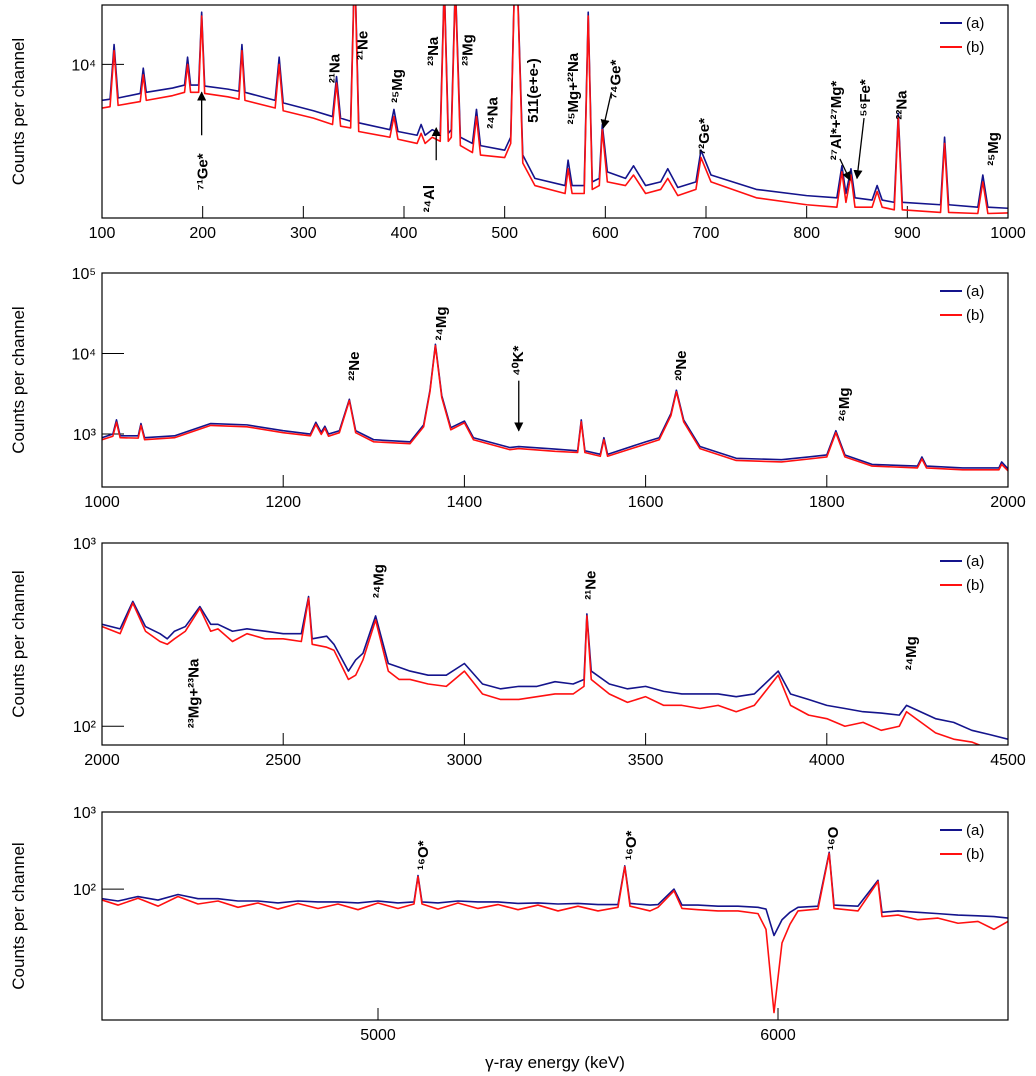  What do you see at coordinates (465, 502) in the screenshot?
I see `x-tick-label: 1400` at bounding box center [465, 502].